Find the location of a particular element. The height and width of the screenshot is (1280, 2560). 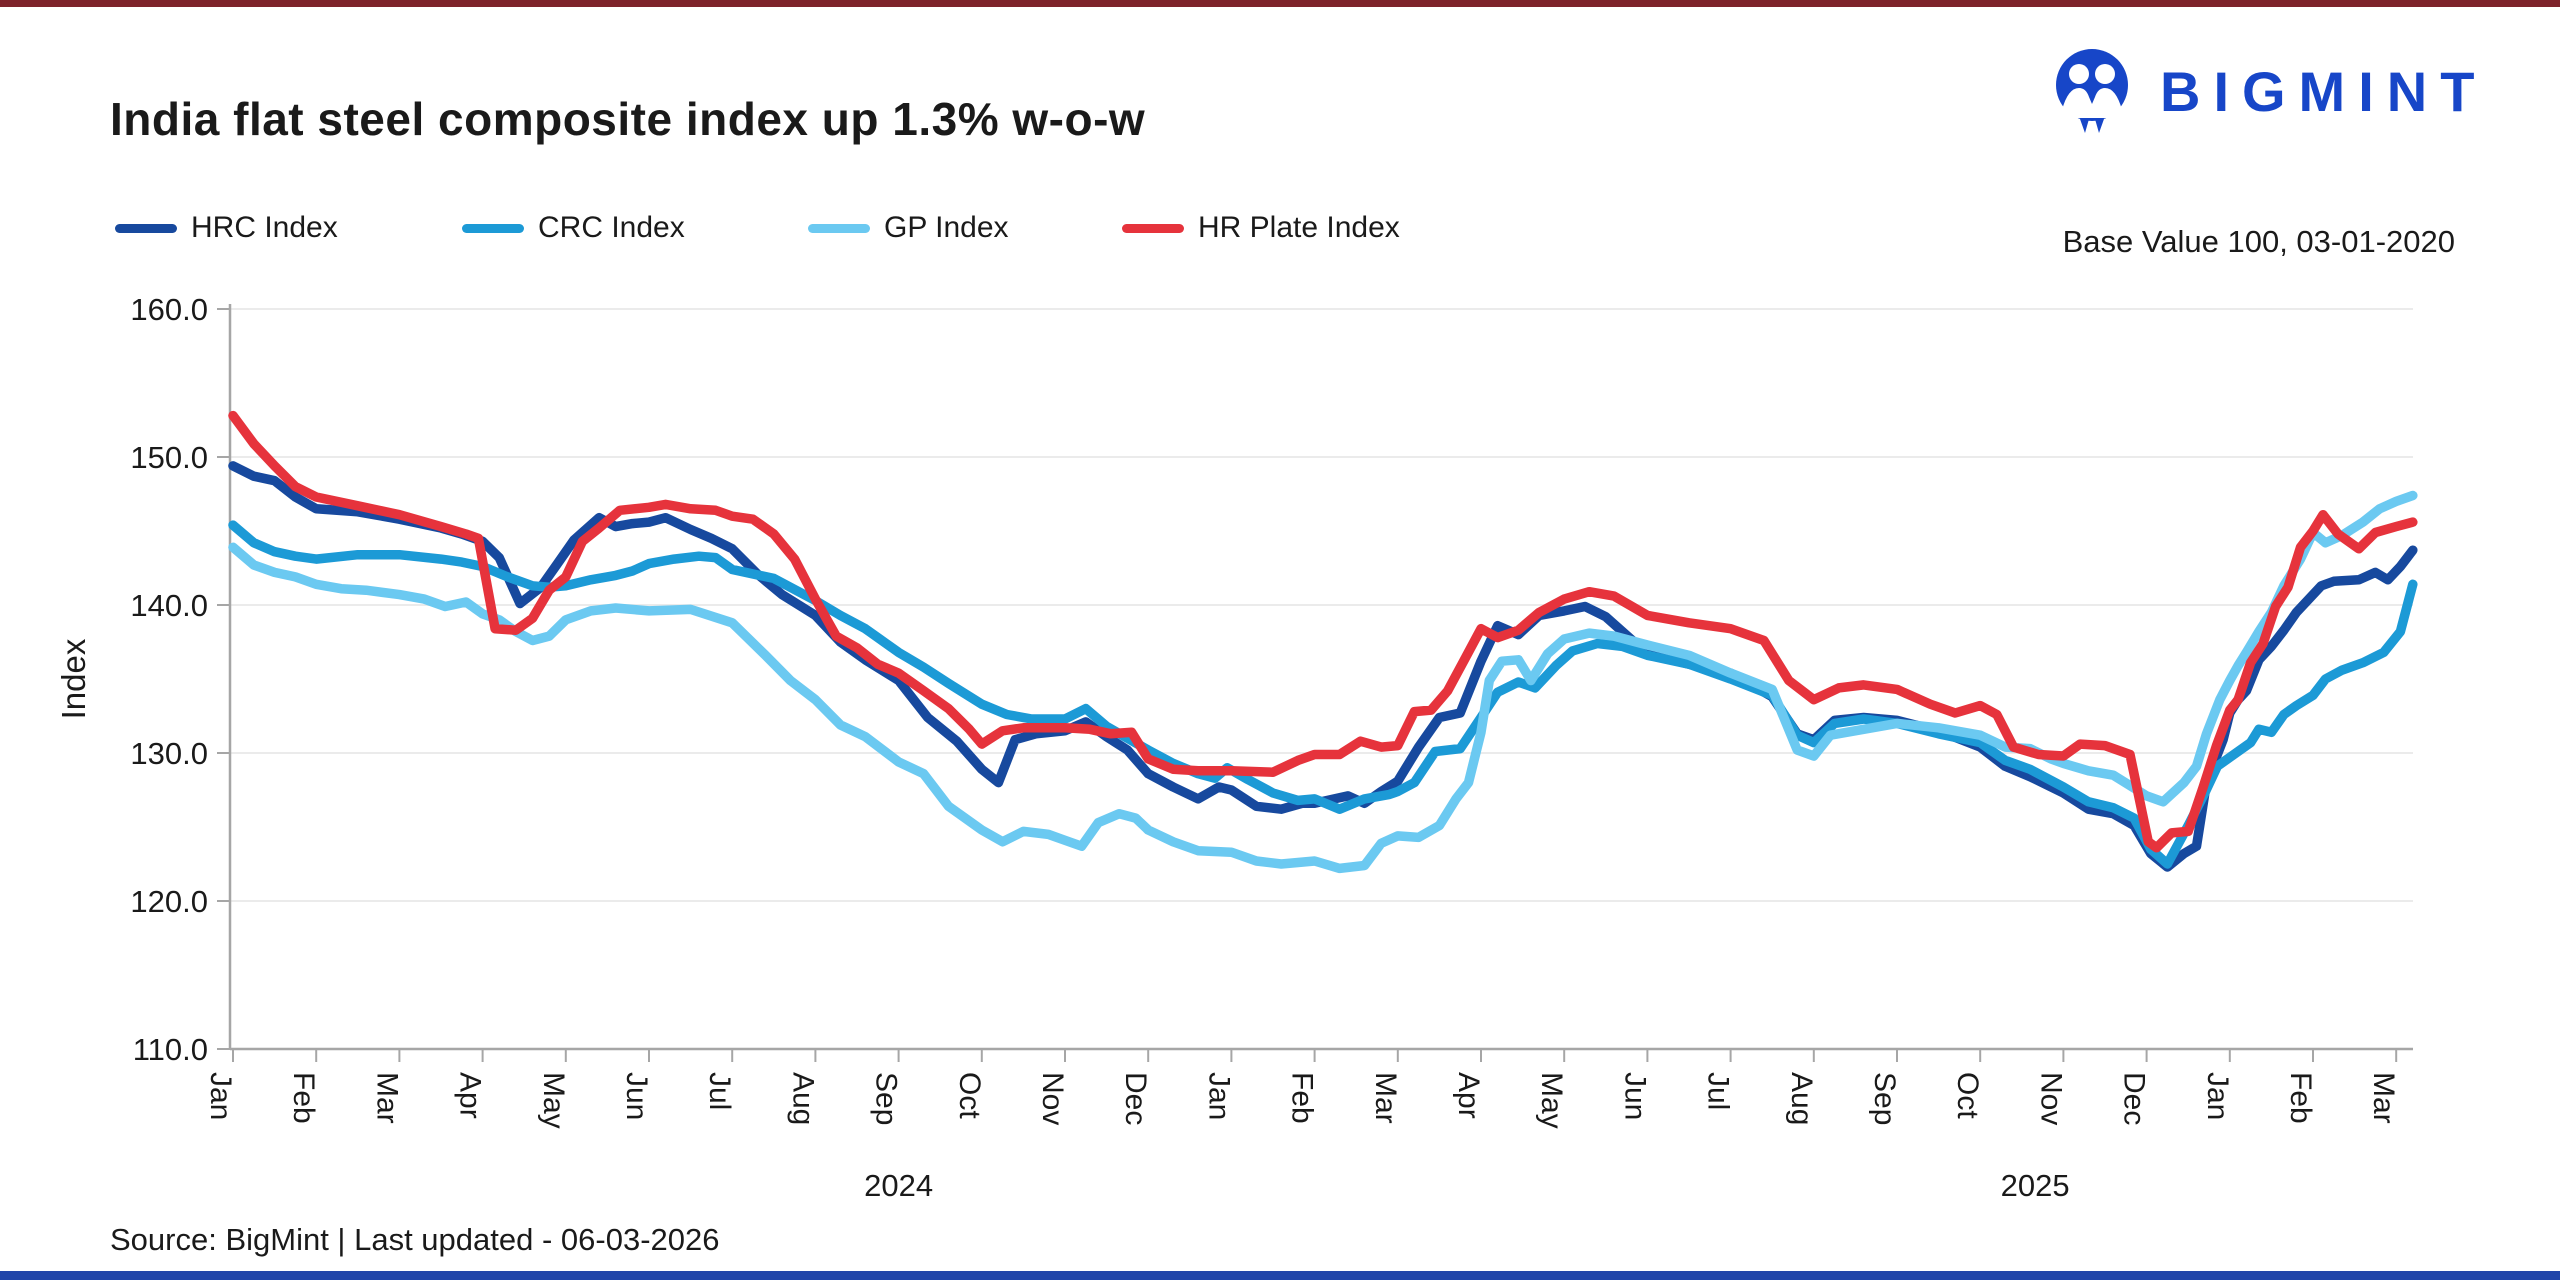

top-accent-bar is located at coordinates (1280, 3).